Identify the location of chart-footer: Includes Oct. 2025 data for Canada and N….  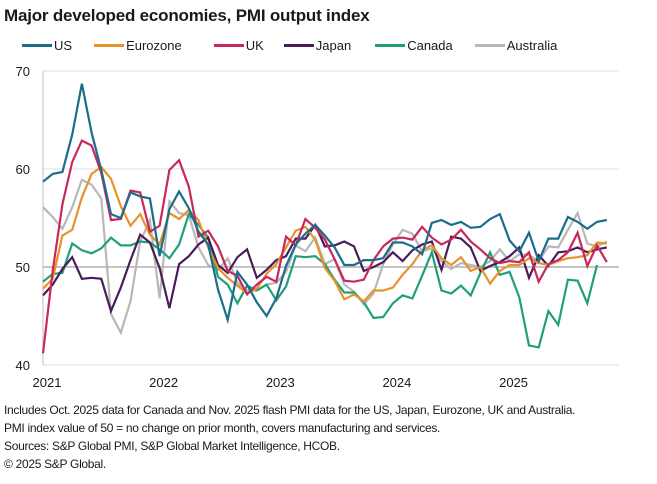
(289, 437).